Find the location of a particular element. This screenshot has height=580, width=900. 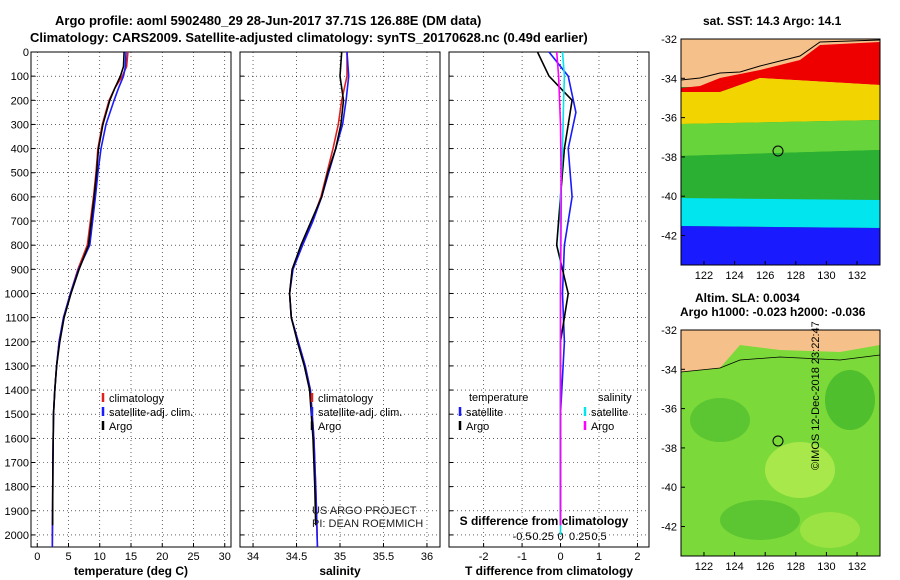

sst-map-frame is located at coordinates (780, 152).